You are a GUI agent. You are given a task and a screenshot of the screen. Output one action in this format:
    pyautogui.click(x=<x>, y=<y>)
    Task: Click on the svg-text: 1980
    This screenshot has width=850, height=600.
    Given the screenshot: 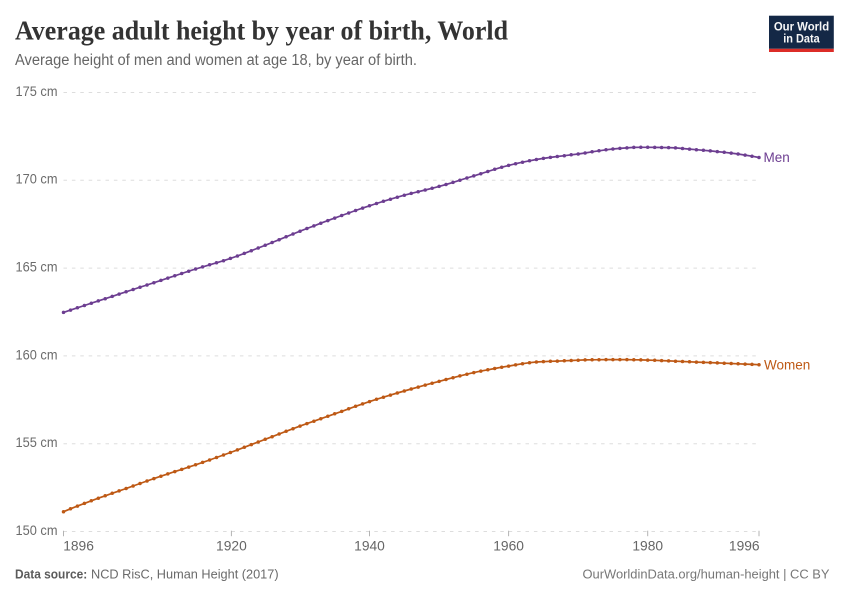 What is the action you would take?
    pyautogui.click(x=647, y=545)
    